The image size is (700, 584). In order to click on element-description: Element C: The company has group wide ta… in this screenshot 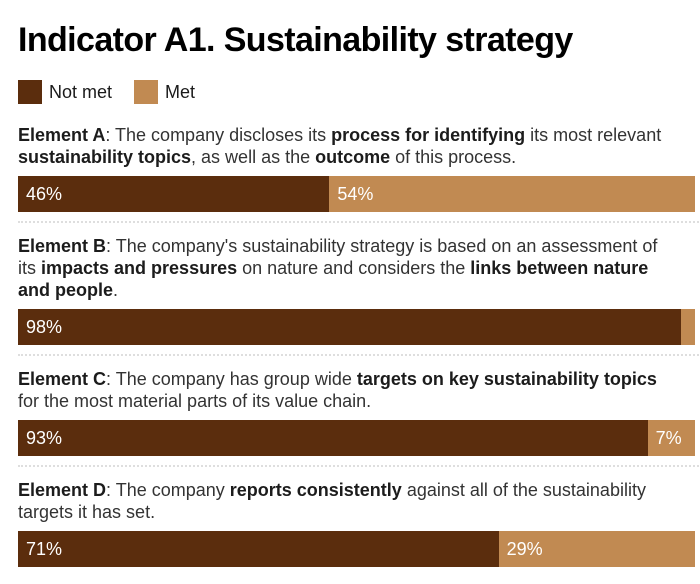, I will do `click(337, 390)`.